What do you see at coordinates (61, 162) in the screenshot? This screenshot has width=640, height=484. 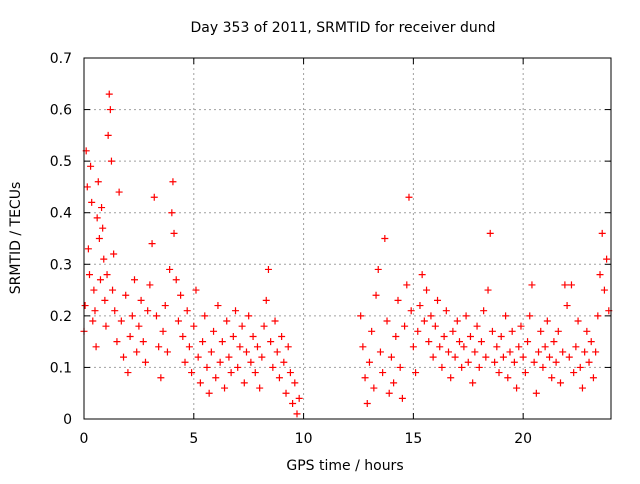 I see `y-tick-label: 0.5` at bounding box center [61, 162].